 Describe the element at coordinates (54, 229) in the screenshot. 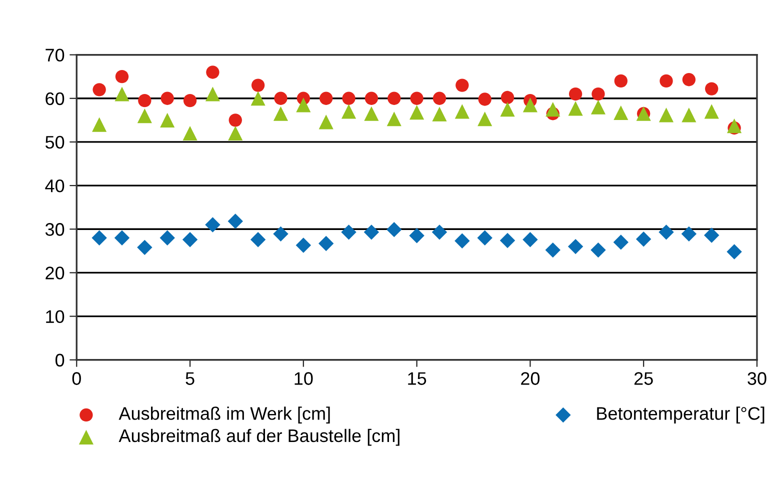

I see `y-tick-label: 30` at that location.